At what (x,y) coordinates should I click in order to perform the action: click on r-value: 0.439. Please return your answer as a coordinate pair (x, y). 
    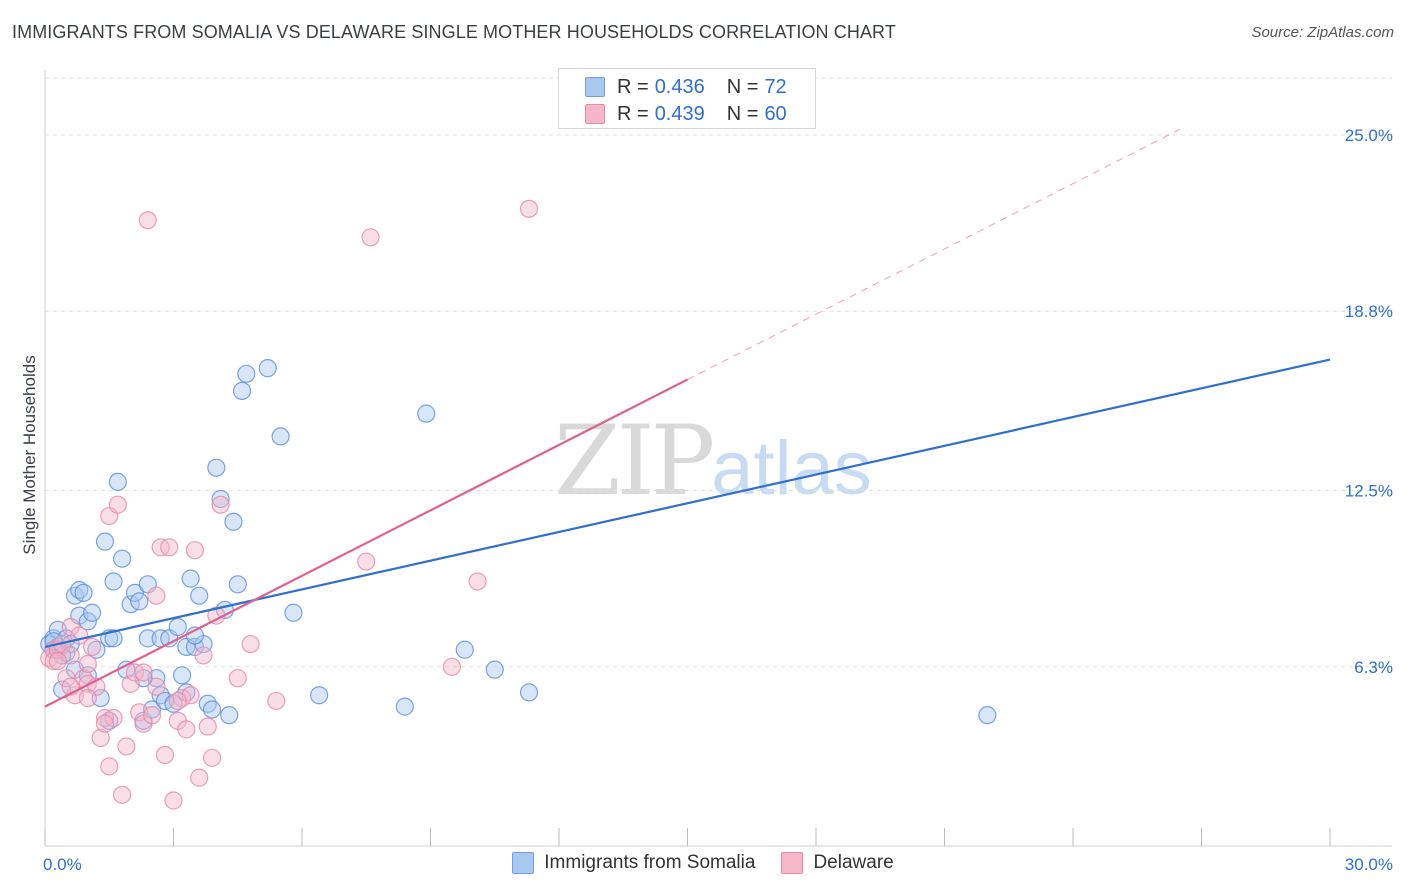
    Looking at the image, I should click on (679, 113).